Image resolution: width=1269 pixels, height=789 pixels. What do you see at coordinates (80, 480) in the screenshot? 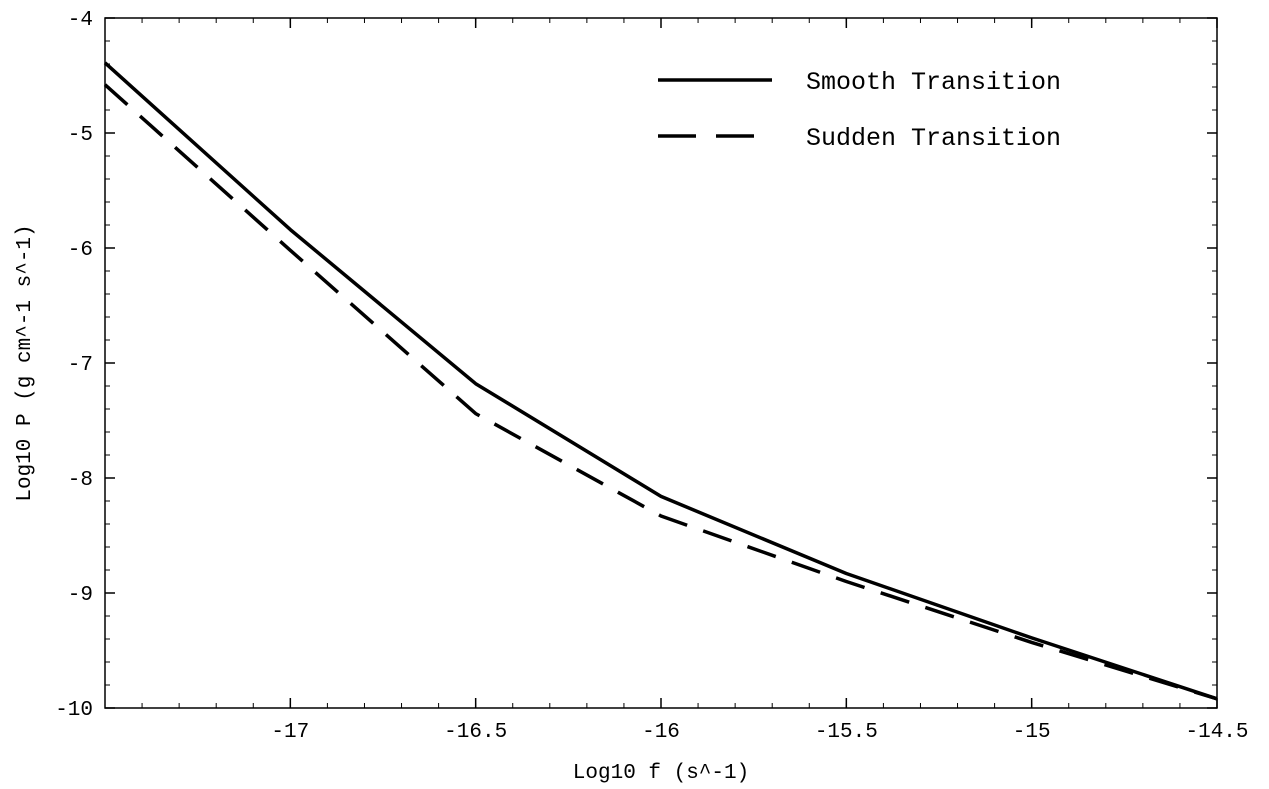
I see `y-tick-label: -8` at bounding box center [80, 480].